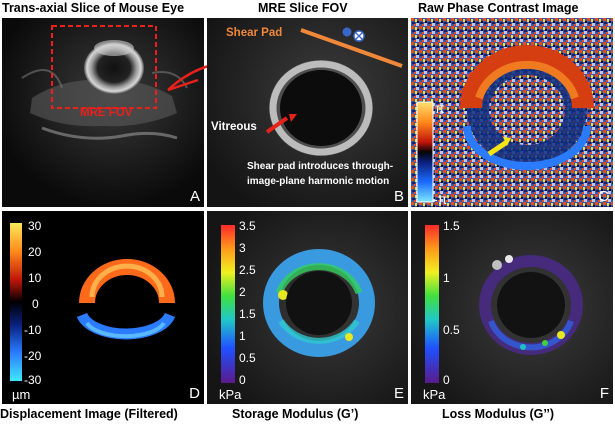  What do you see at coordinates (35, 252) in the screenshot?
I see `disp-tick-20: 20` at bounding box center [35, 252].